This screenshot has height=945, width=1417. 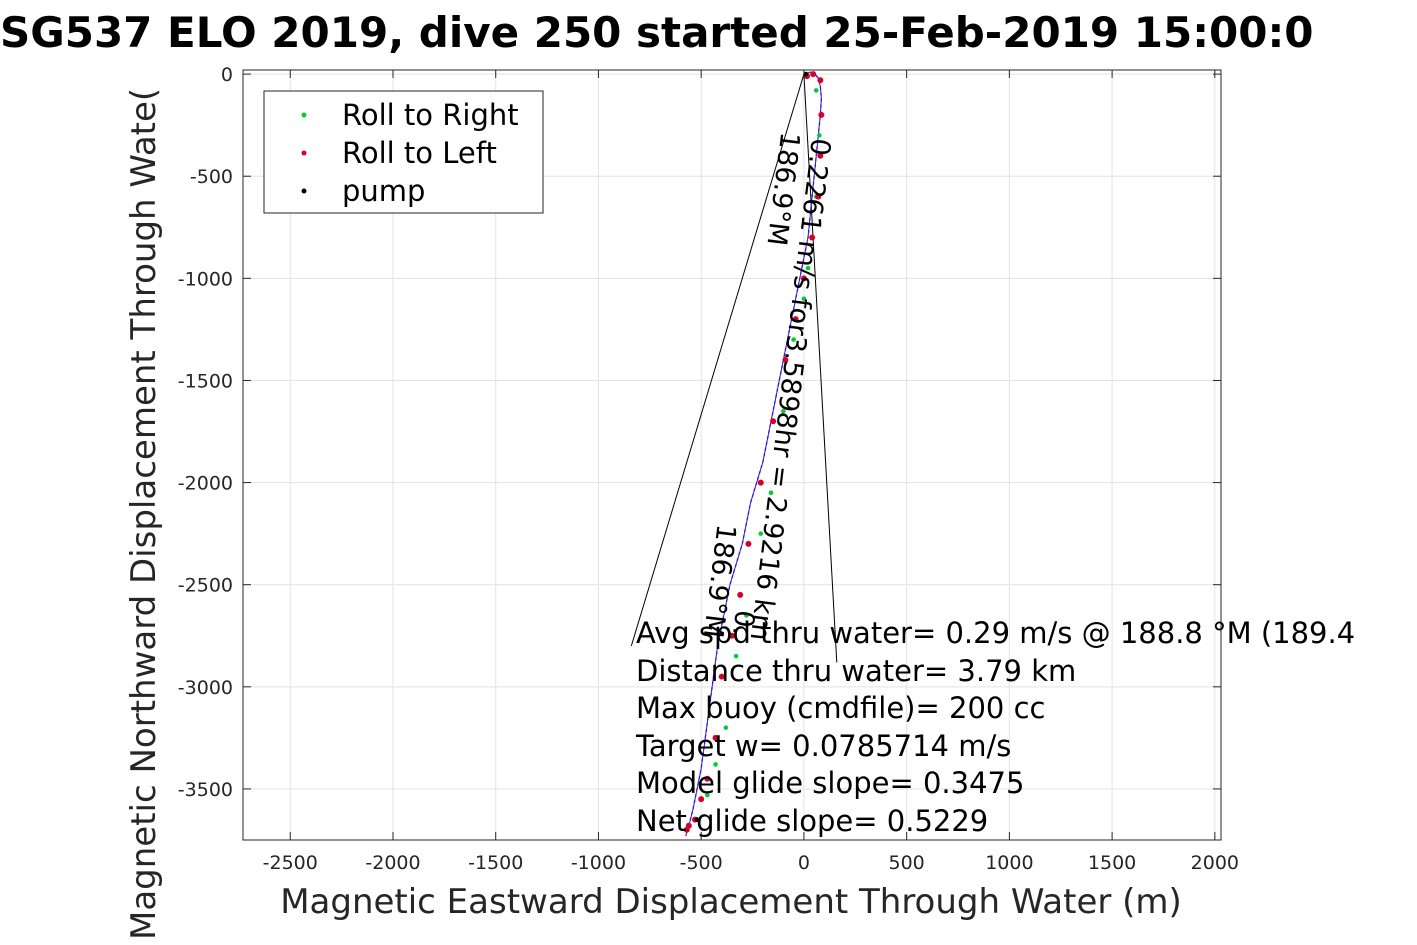 What do you see at coordinates (205, 790) in the screenshot?
I see `y-tick-label: -3500` at bounding box center [205, 790].